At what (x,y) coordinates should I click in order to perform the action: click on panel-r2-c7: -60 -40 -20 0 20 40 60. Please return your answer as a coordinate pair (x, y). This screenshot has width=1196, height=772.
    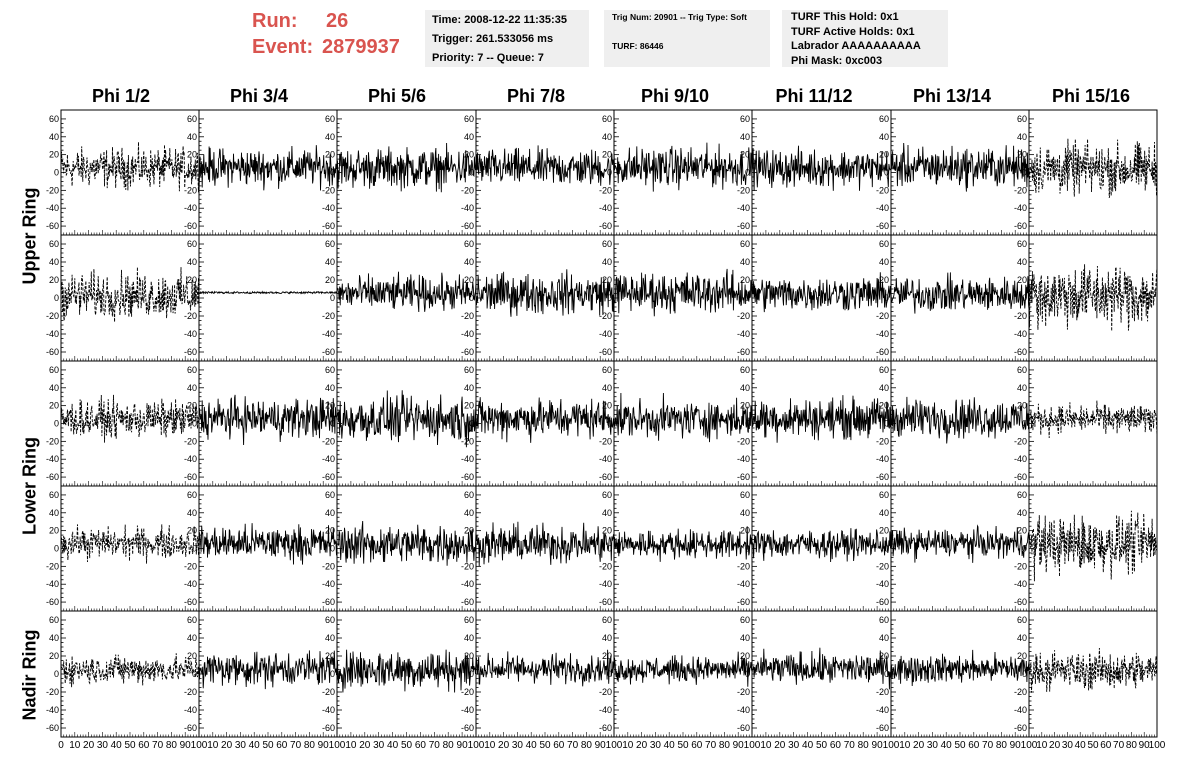
    Looking at the image, I should click on (1086, 423).